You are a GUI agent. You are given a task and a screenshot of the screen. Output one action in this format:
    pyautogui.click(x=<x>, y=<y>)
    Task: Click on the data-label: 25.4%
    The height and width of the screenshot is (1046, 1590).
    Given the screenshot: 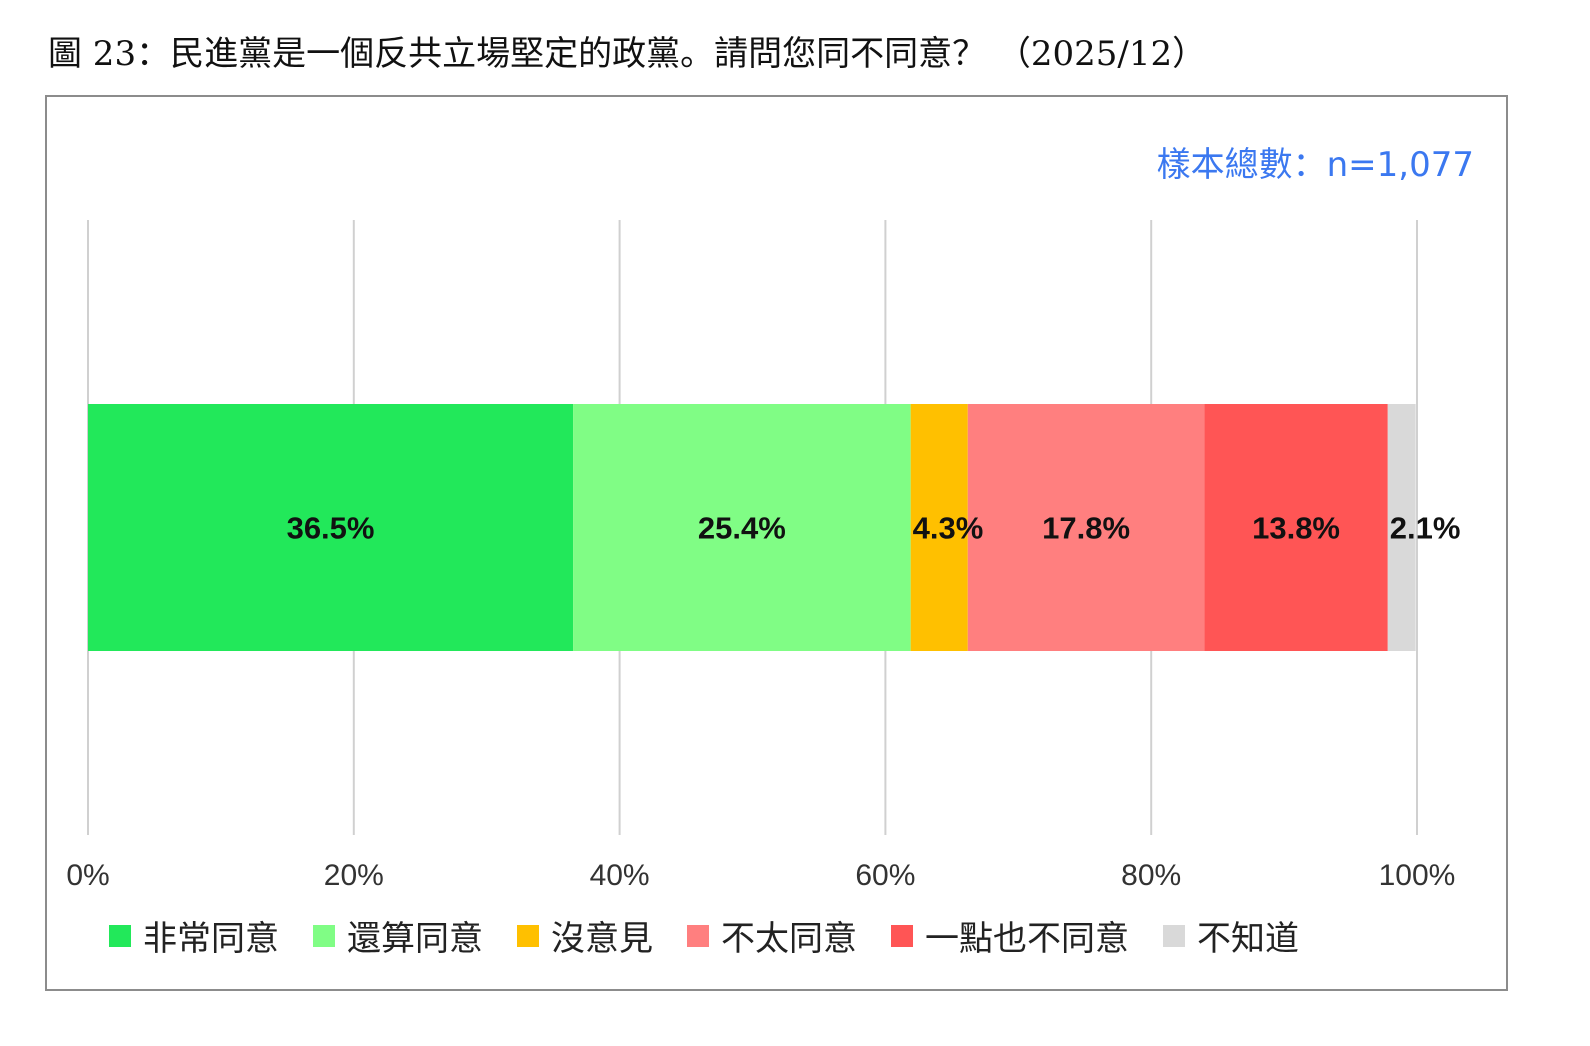 What is the action you would take?
    pyautogui.click(x=742, y=528)
    